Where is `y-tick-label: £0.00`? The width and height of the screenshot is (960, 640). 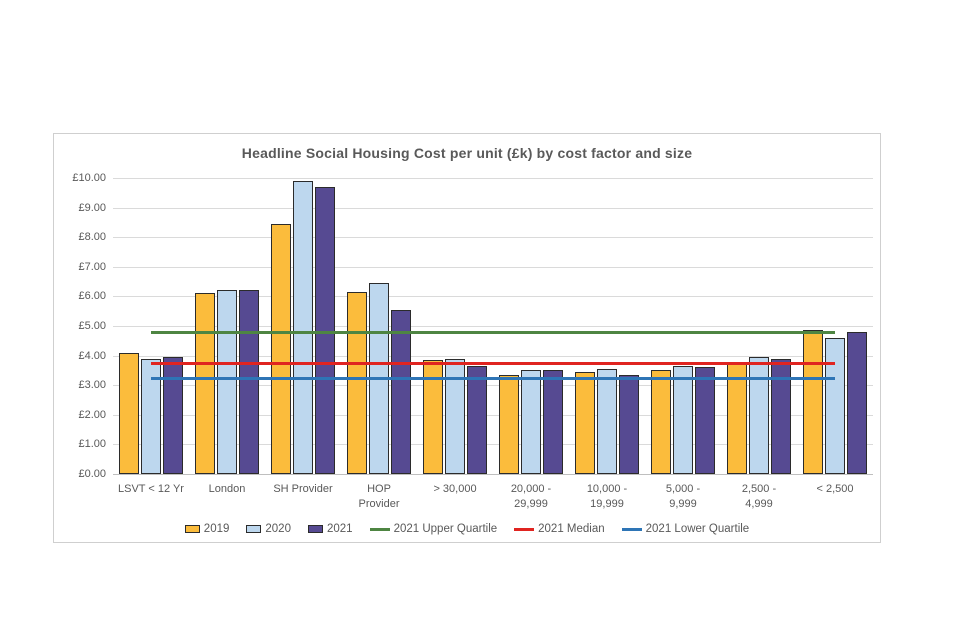
y-tick-label: £0.00 is located at coordinates (92, 474).